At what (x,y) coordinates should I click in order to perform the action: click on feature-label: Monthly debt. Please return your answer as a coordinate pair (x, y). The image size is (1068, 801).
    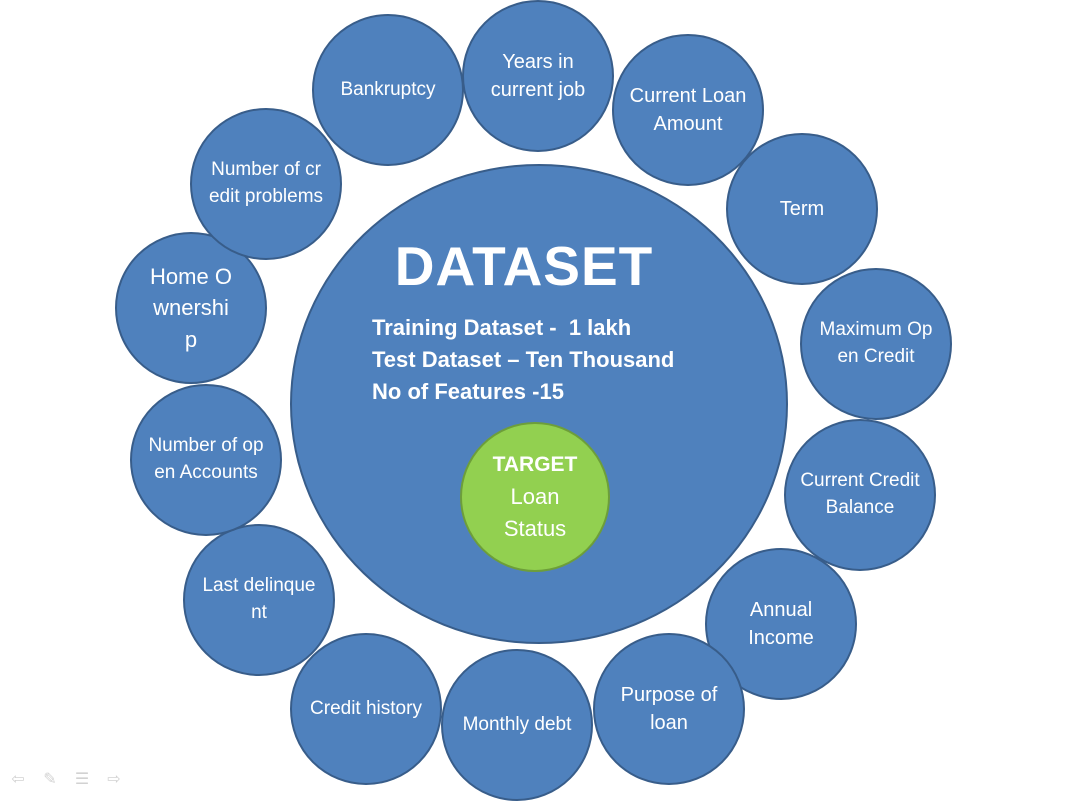
    Looking at the image, I should click on (517, 724).